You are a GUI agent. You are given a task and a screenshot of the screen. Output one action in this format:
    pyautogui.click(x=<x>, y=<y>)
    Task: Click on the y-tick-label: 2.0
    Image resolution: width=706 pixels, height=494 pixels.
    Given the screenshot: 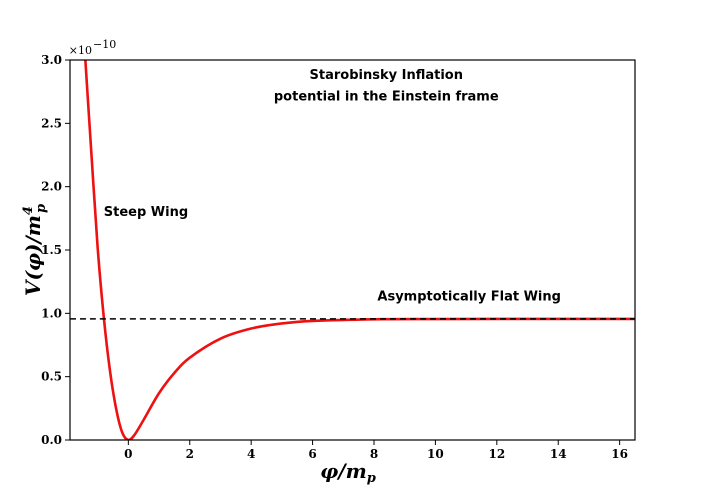 What is the action you would take?
    pyautogui.click(x=51, y=187)
    